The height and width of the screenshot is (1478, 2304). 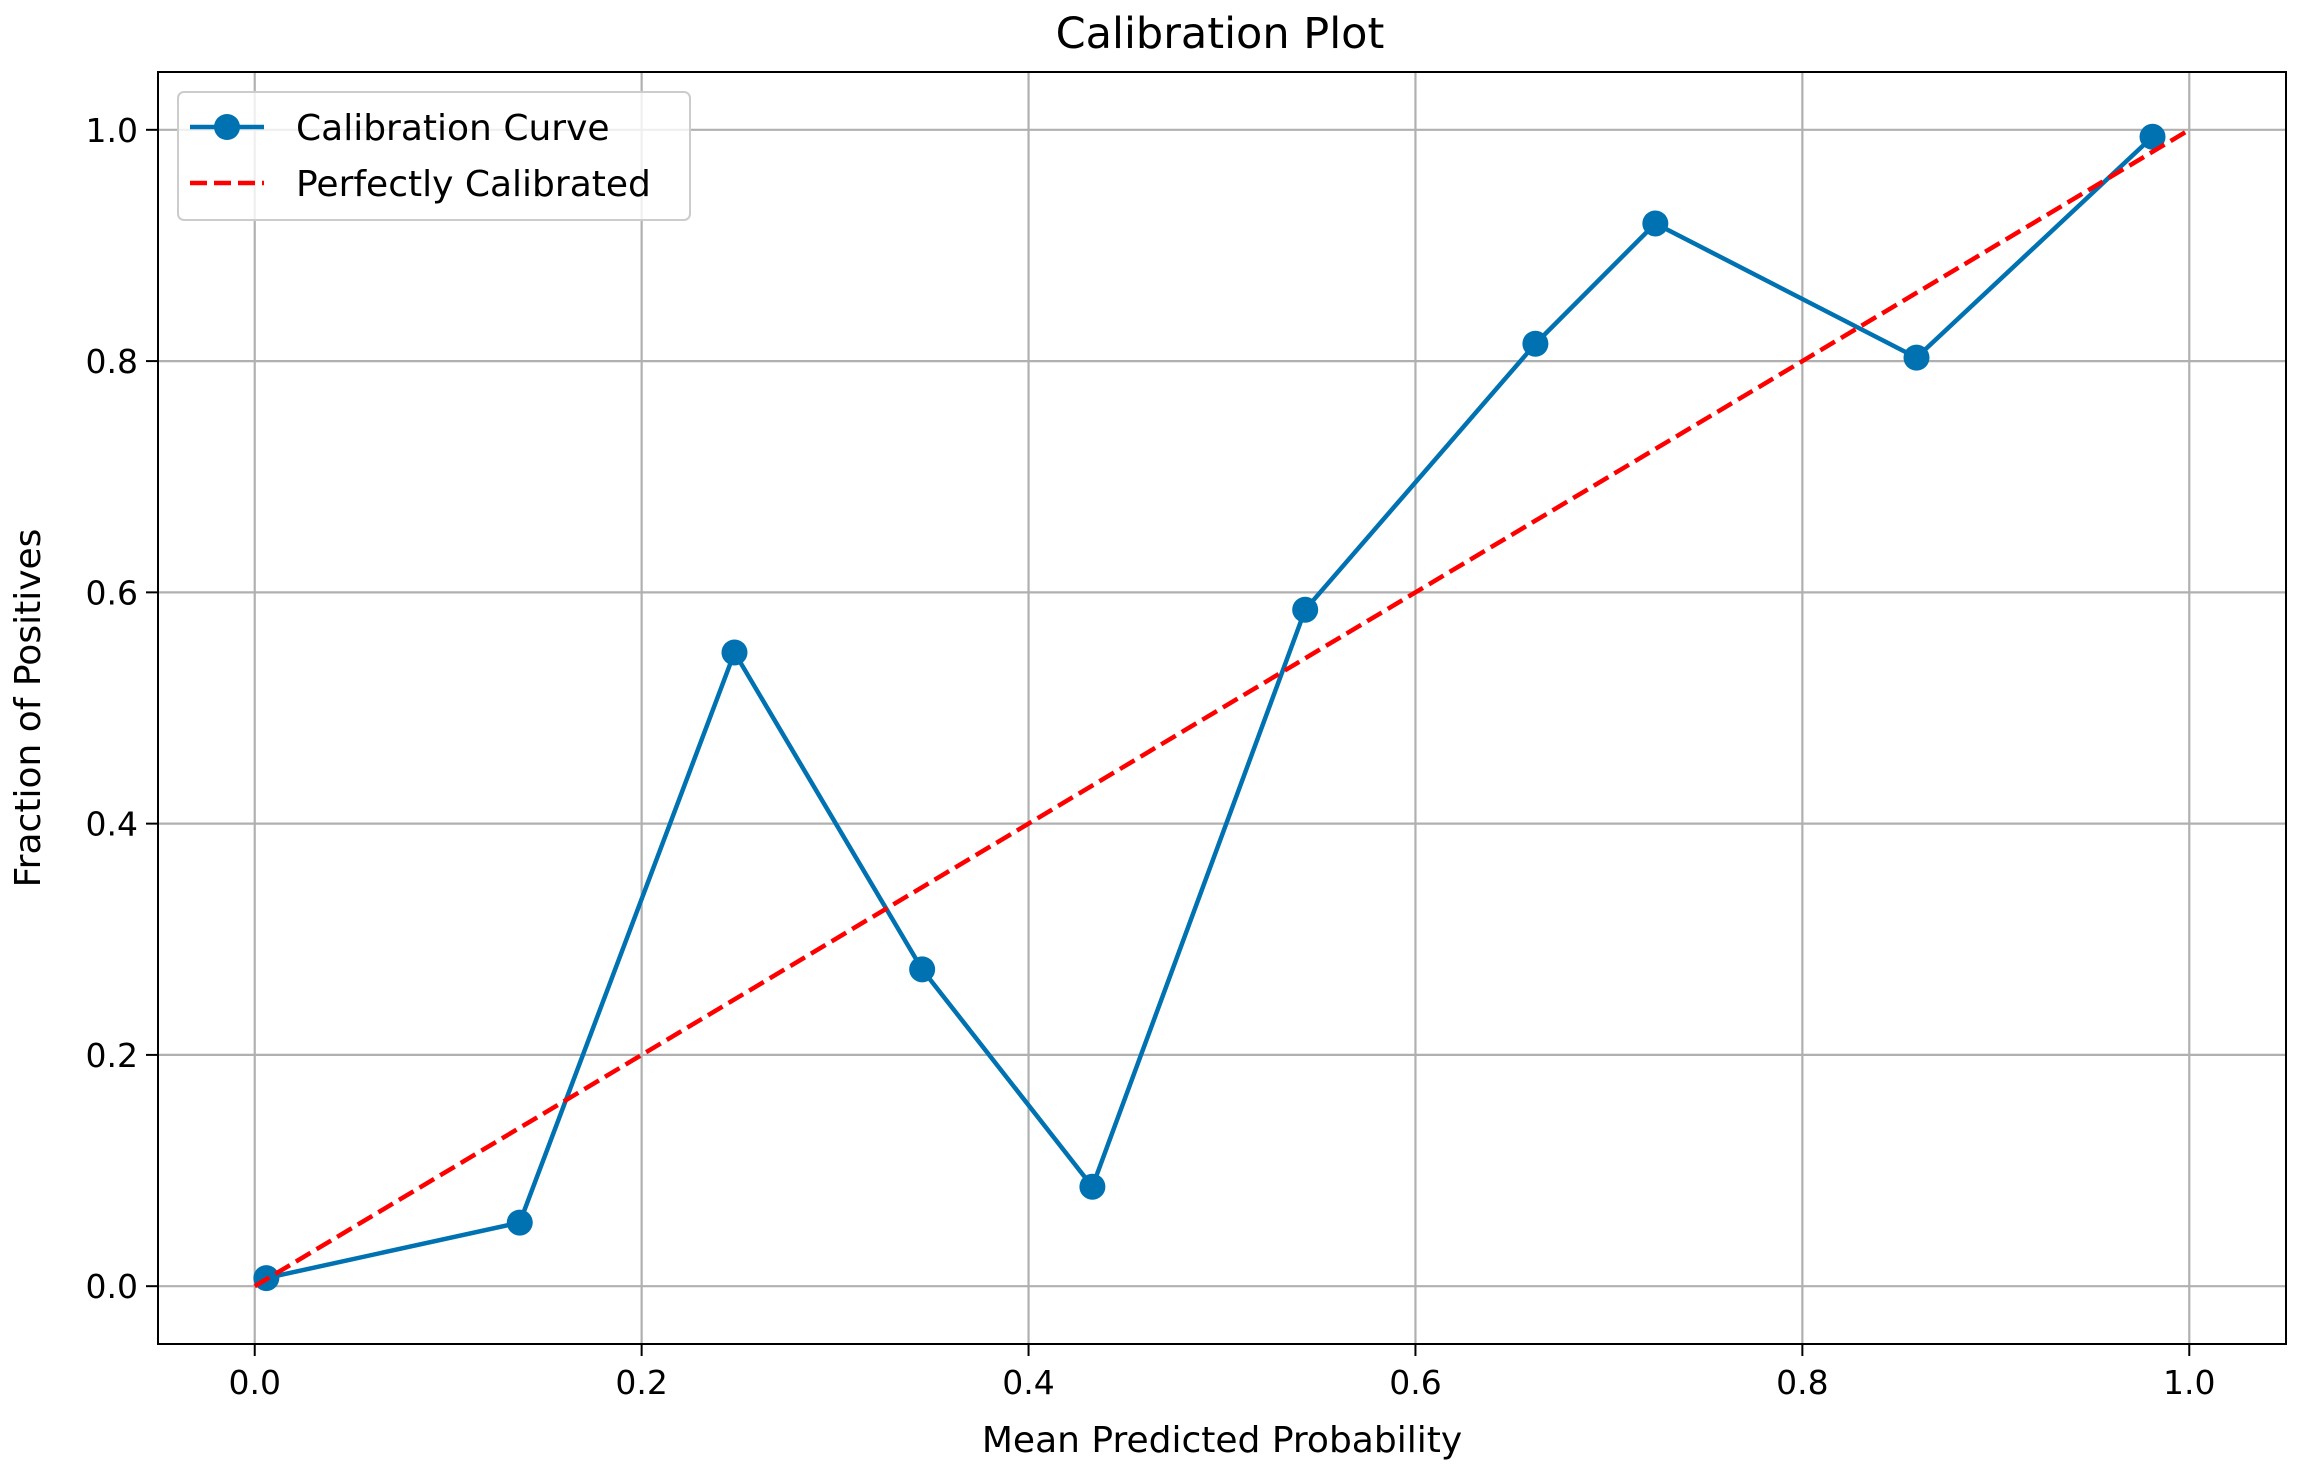 I want to click on x-tick-label: 0.0, so click(x=254, y=1382).